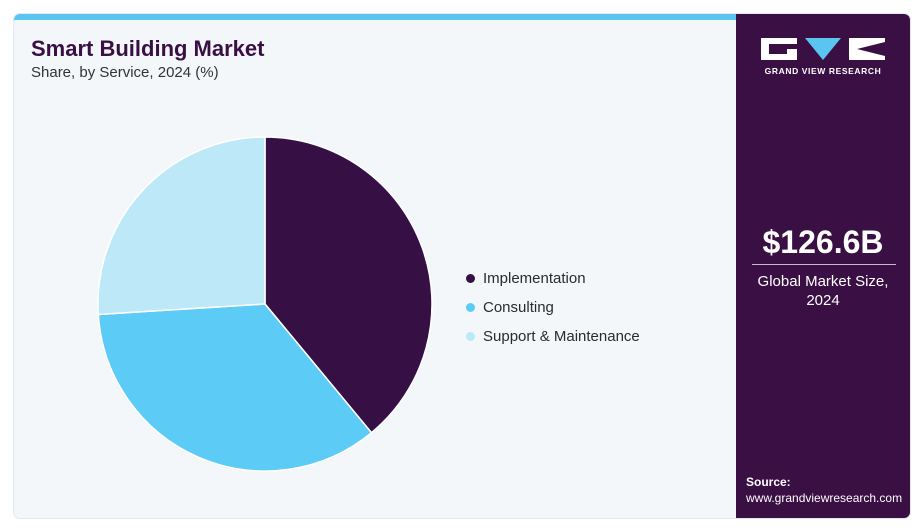  I want to click on gvr-logo-icon, so click(823, 49).